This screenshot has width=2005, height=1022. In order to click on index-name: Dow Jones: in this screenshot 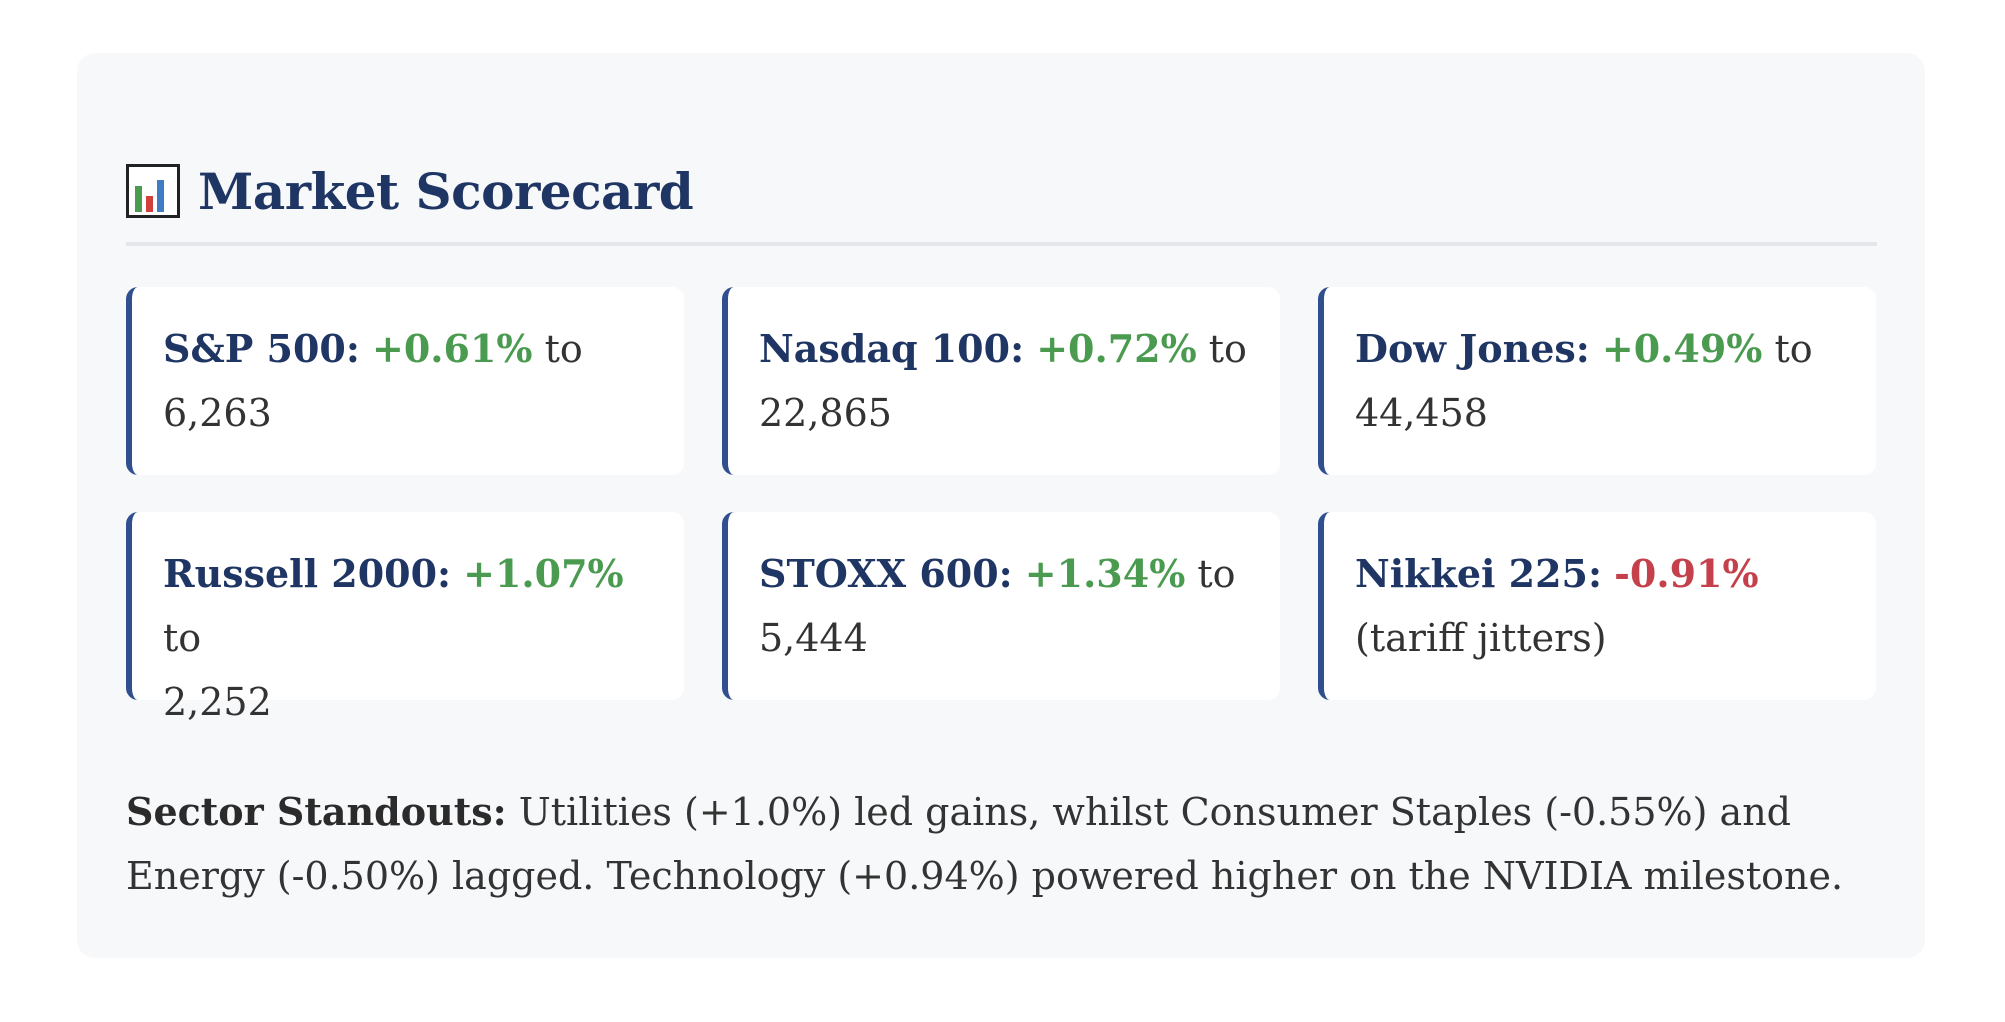, I will do `click(1472, 348)`.